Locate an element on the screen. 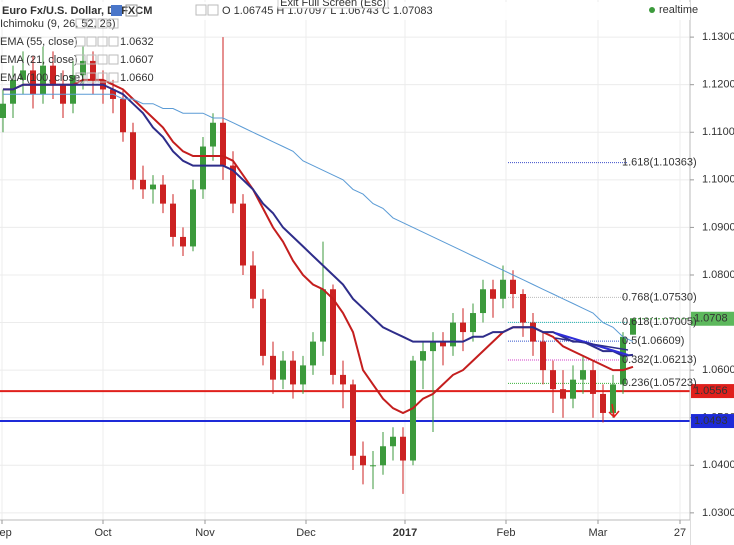  x-tick-label: 2017 is located at coordinates (405, 533).